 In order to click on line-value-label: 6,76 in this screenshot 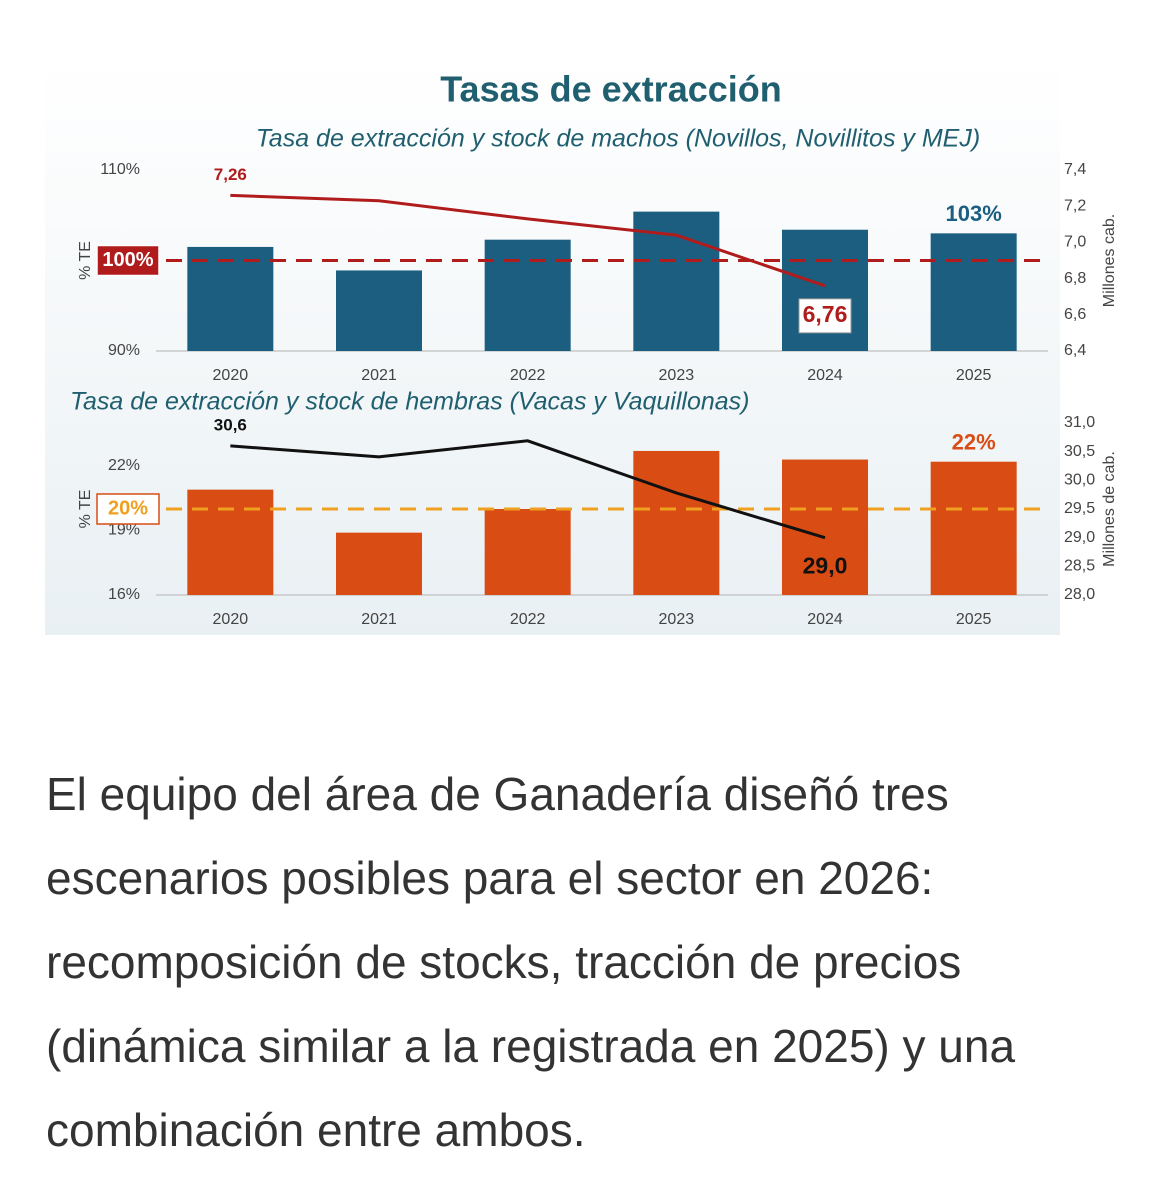, I will do `click(825, 314)`.